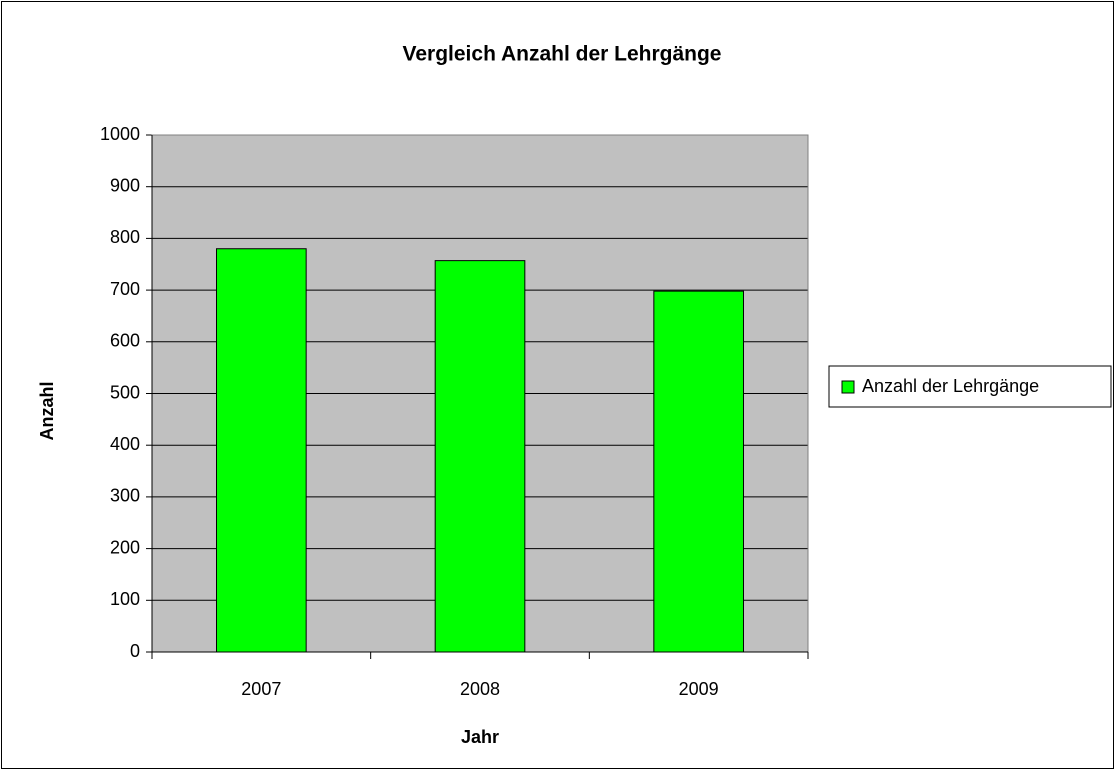 Image resolution: width=1116 pixels, height=771 pixels. I want to click on y-axis-label: Anzahl, so click(47, 410).